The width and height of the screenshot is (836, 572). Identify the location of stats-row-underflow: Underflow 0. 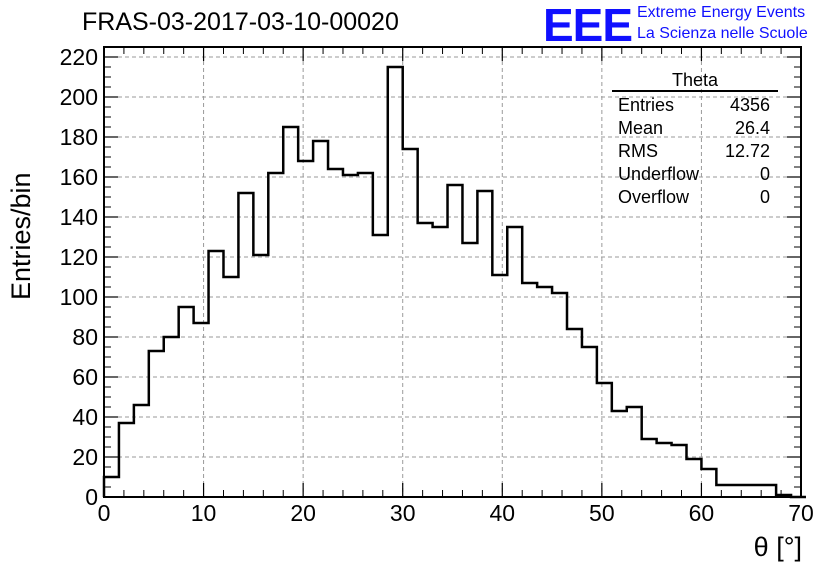
(695, 174).